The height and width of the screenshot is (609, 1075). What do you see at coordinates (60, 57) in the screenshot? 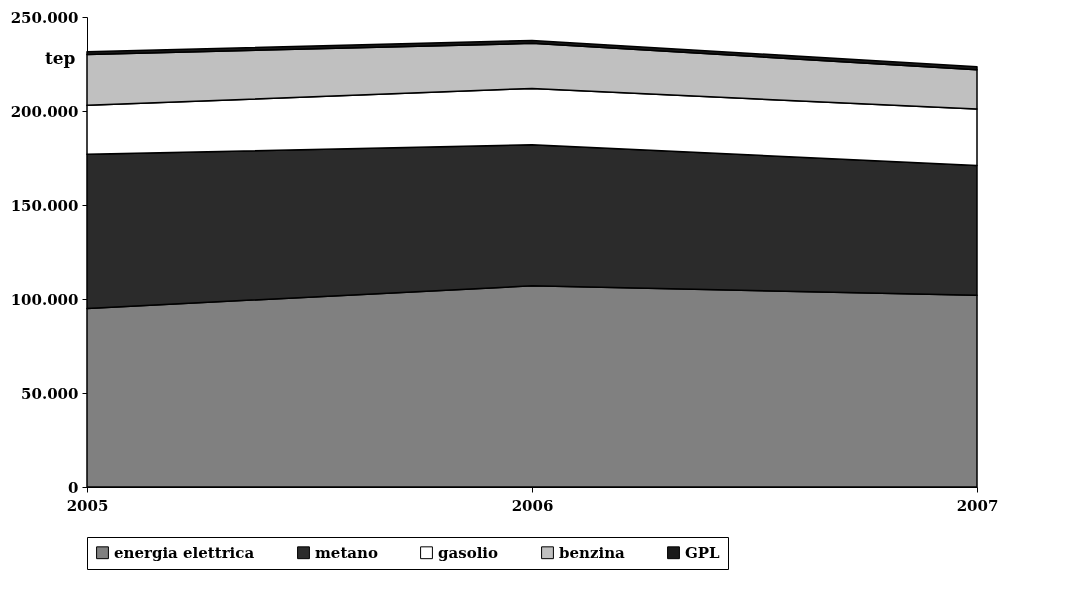
I see `y-axis-title: tep` at bounding box center [60, 57].